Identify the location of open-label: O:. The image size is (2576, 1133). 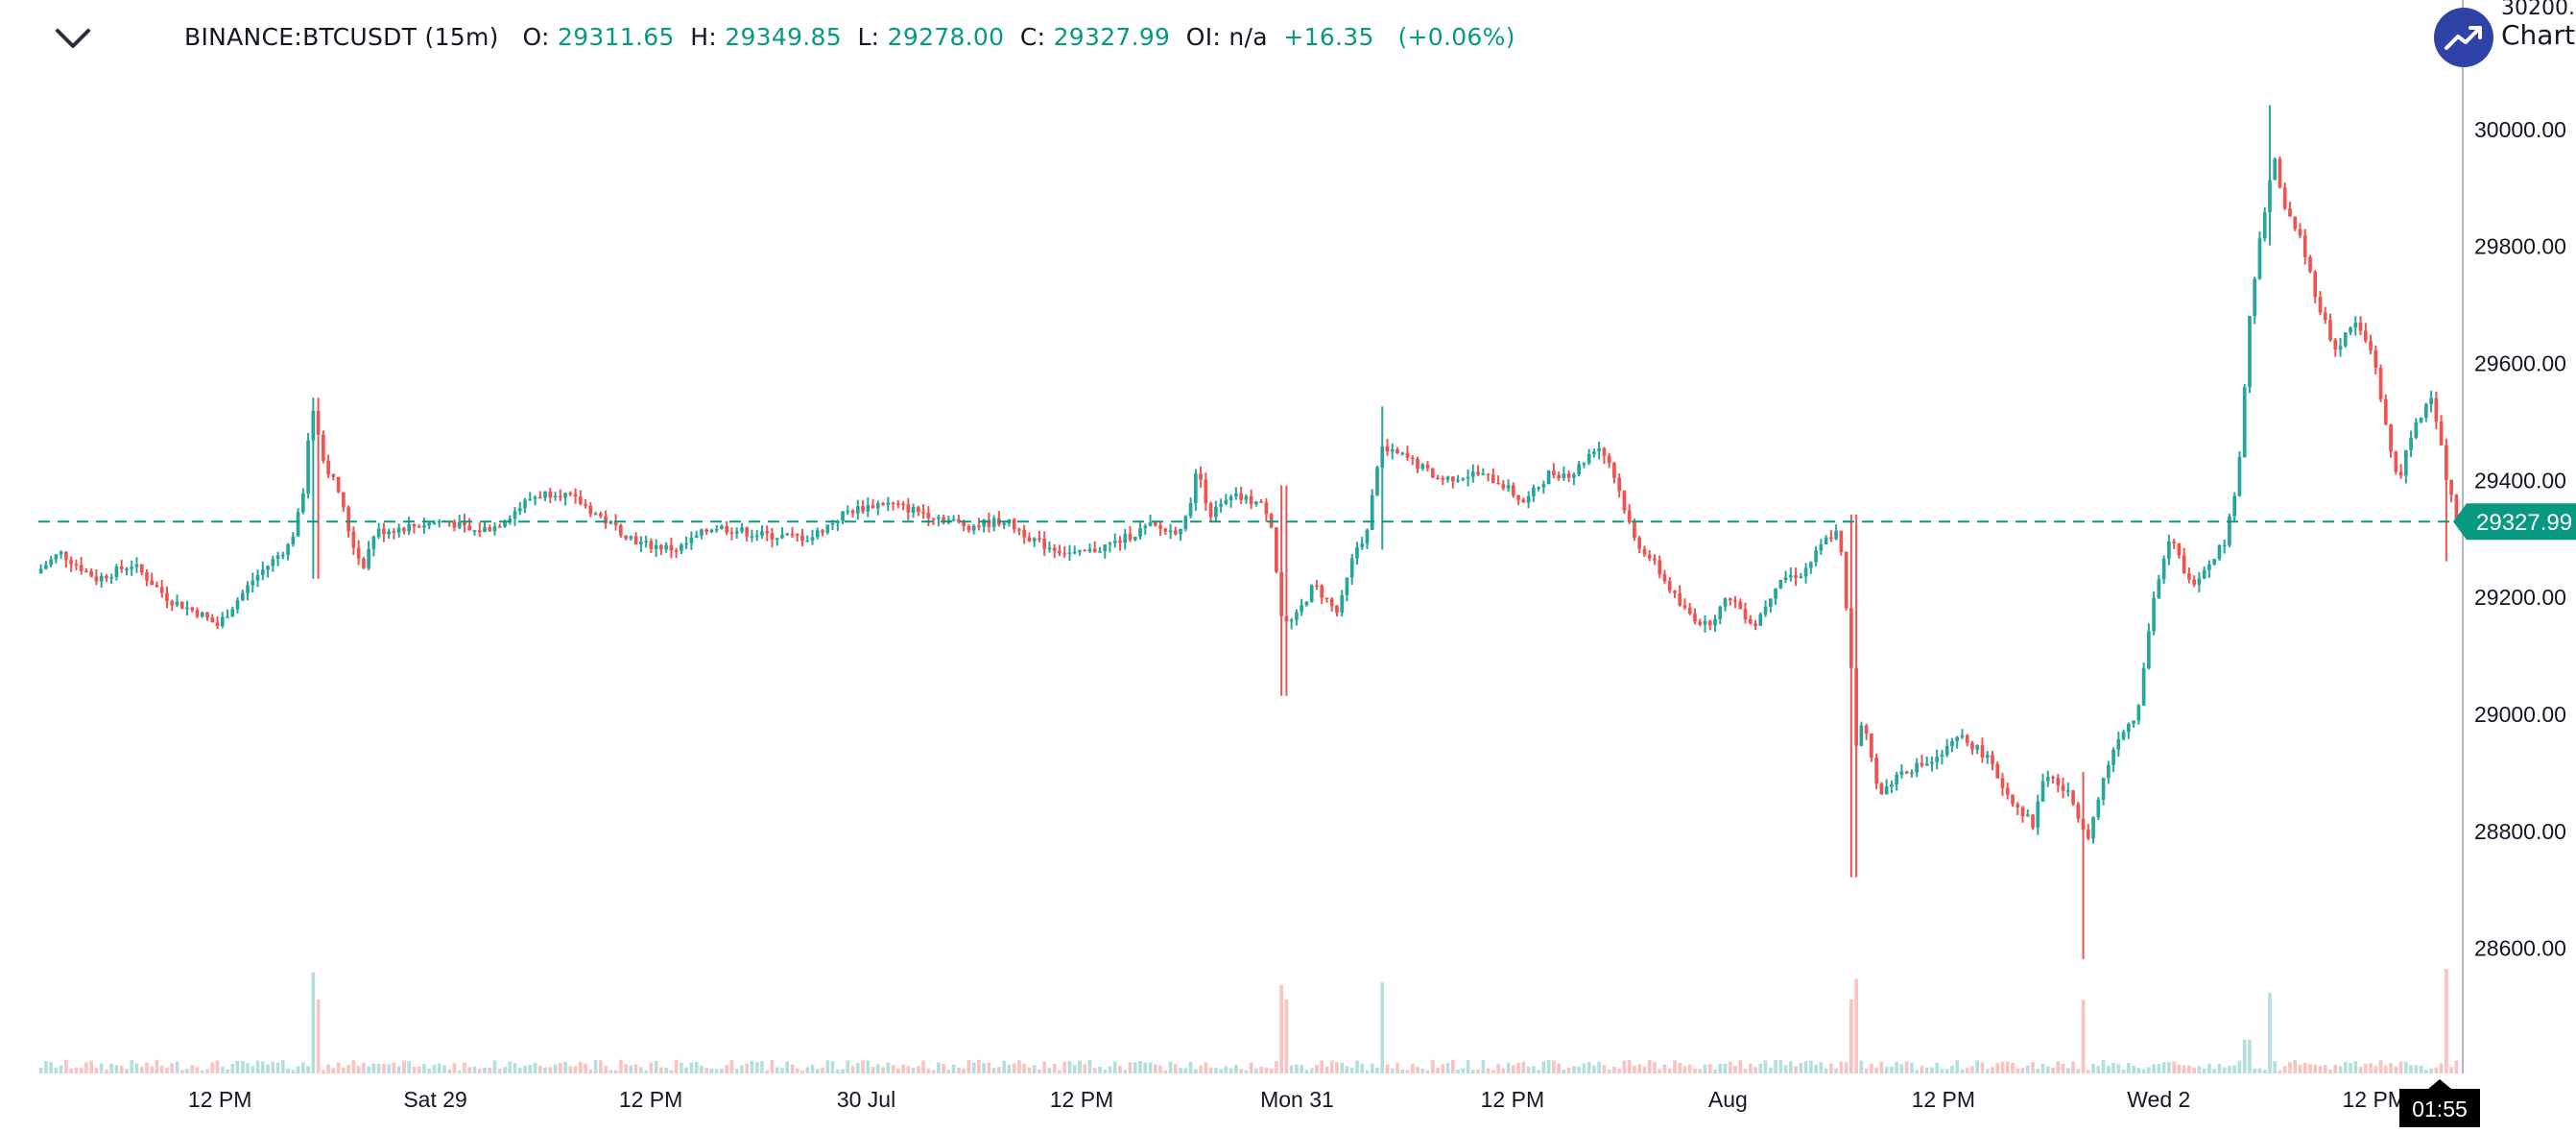
(536, 37).